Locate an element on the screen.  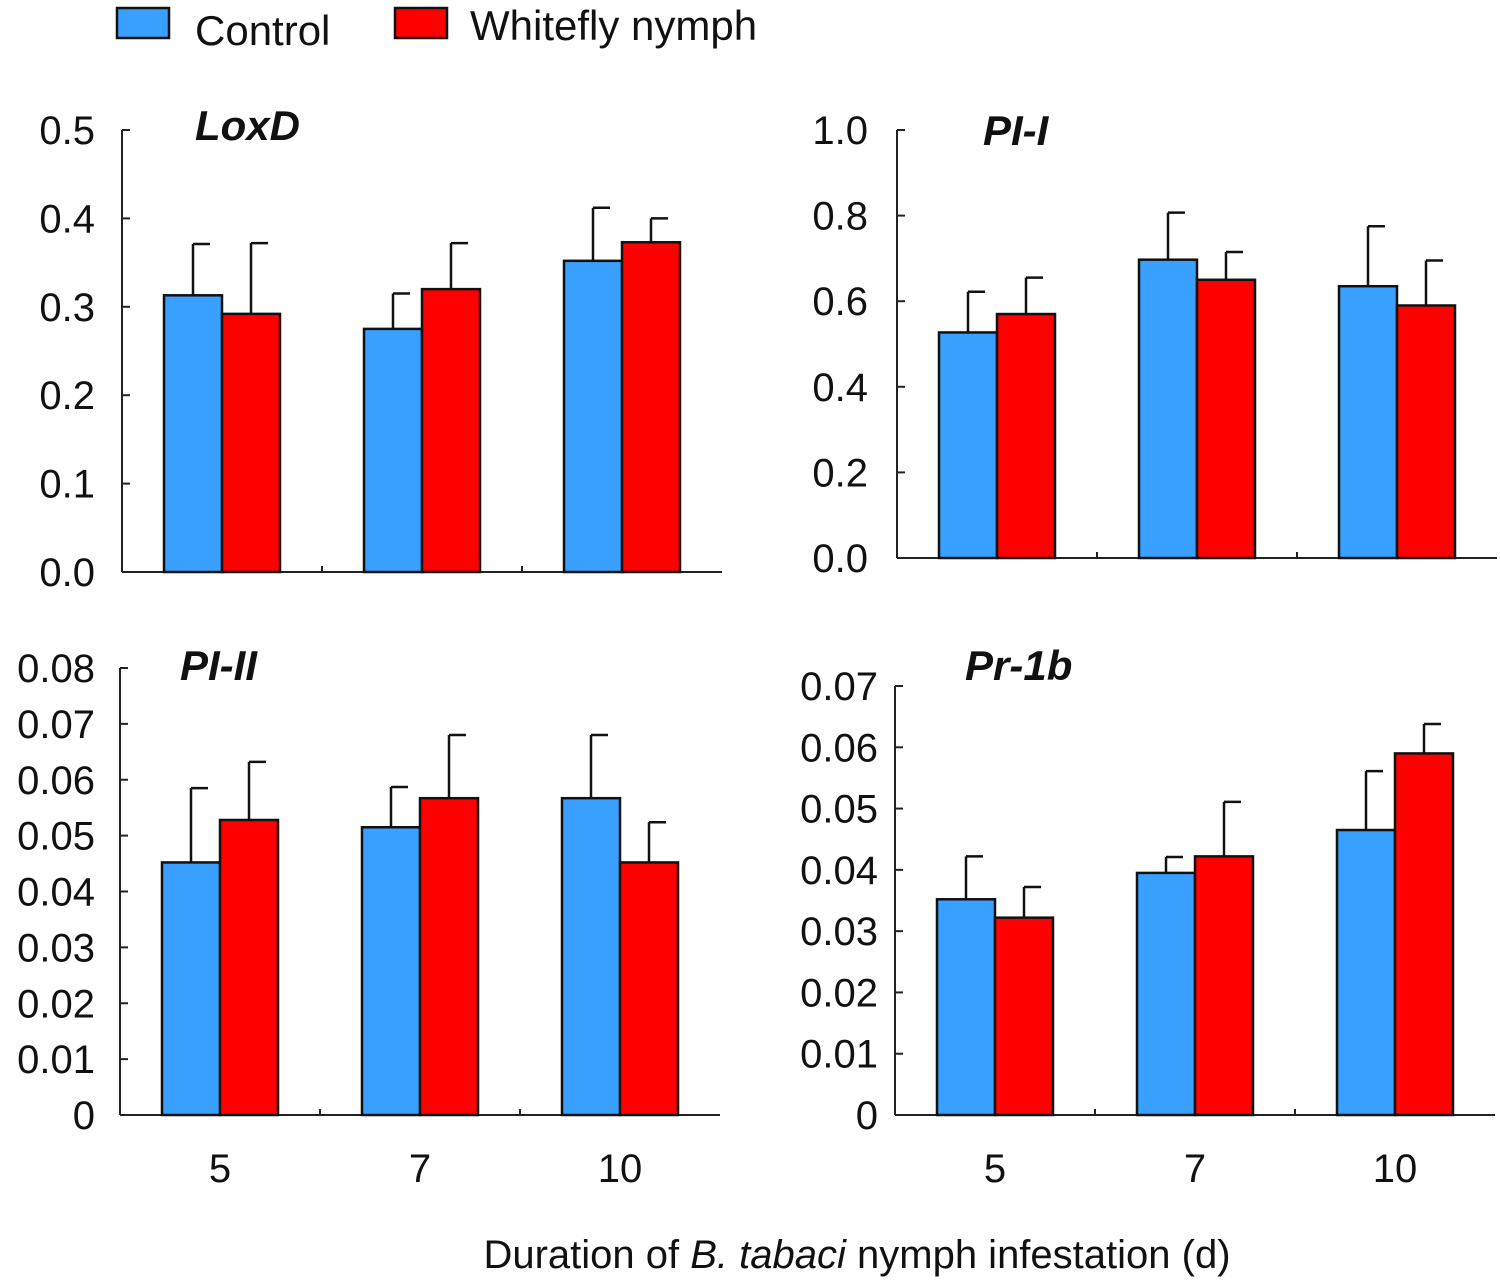
legend-label-whitefly: Whitefly nymph is located at coordinates (613, 25).